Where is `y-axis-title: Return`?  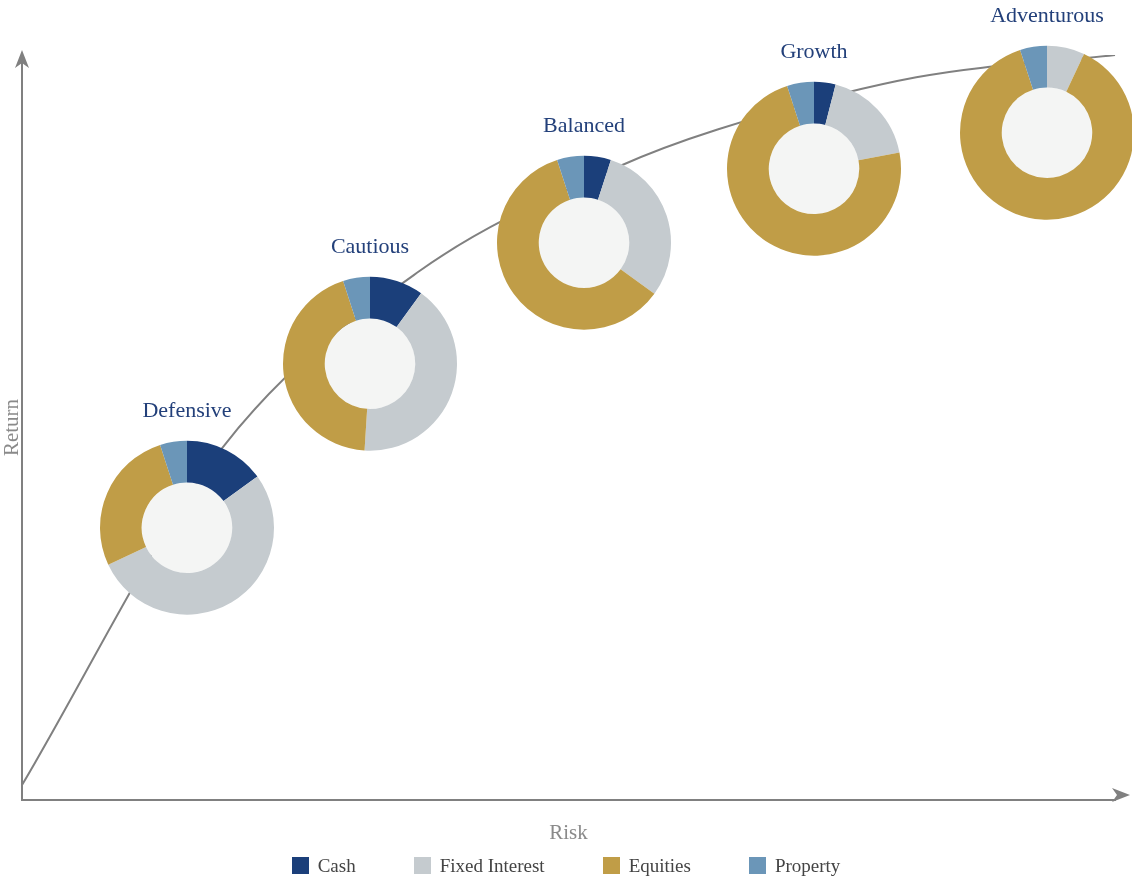 y-axis-title: Return is located at coordinates (12, 427).